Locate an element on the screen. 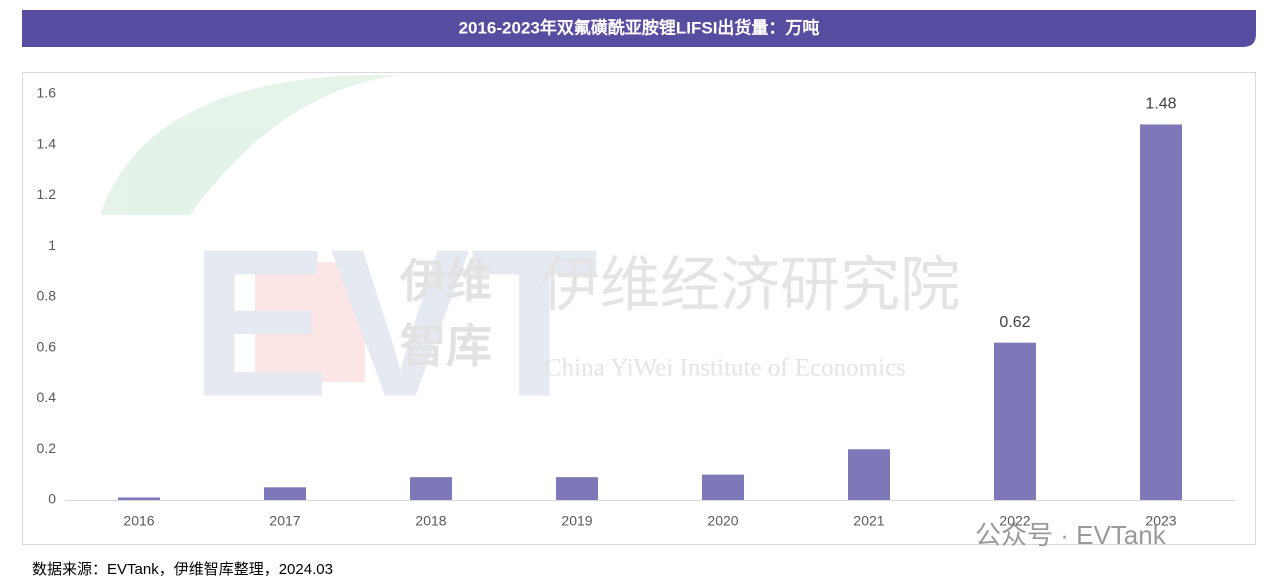 The height and width of the screenshot is (587, 1280). y-tick-label: 1.6 is located at coordinates (47, 93).